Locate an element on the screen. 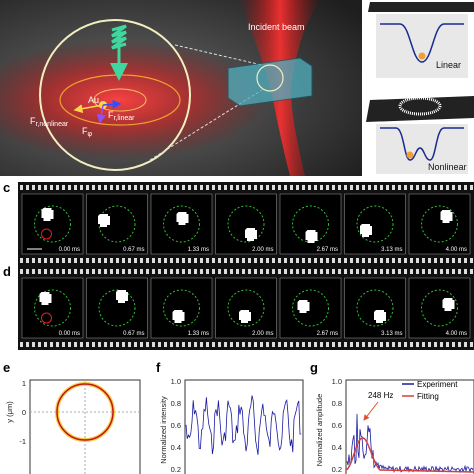  zoom-circle is located at coordinates (115, 95).